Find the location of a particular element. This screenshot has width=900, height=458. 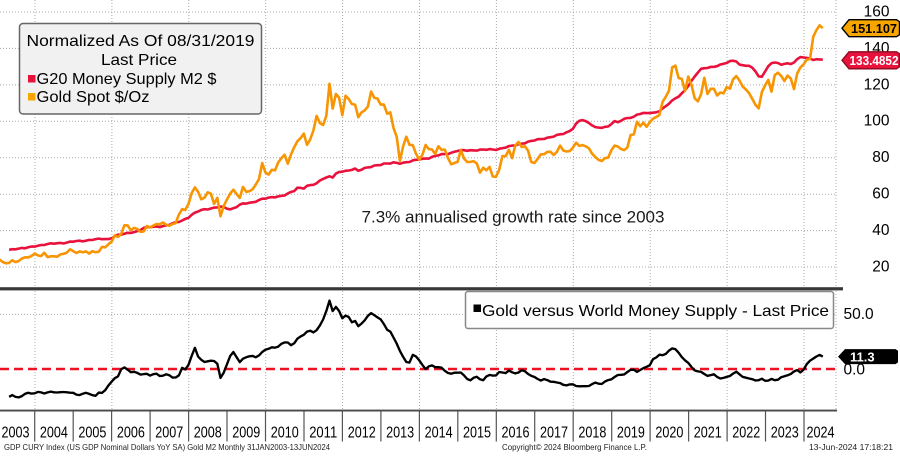

svg-text: 2004 is located at coordinates (54, 433).